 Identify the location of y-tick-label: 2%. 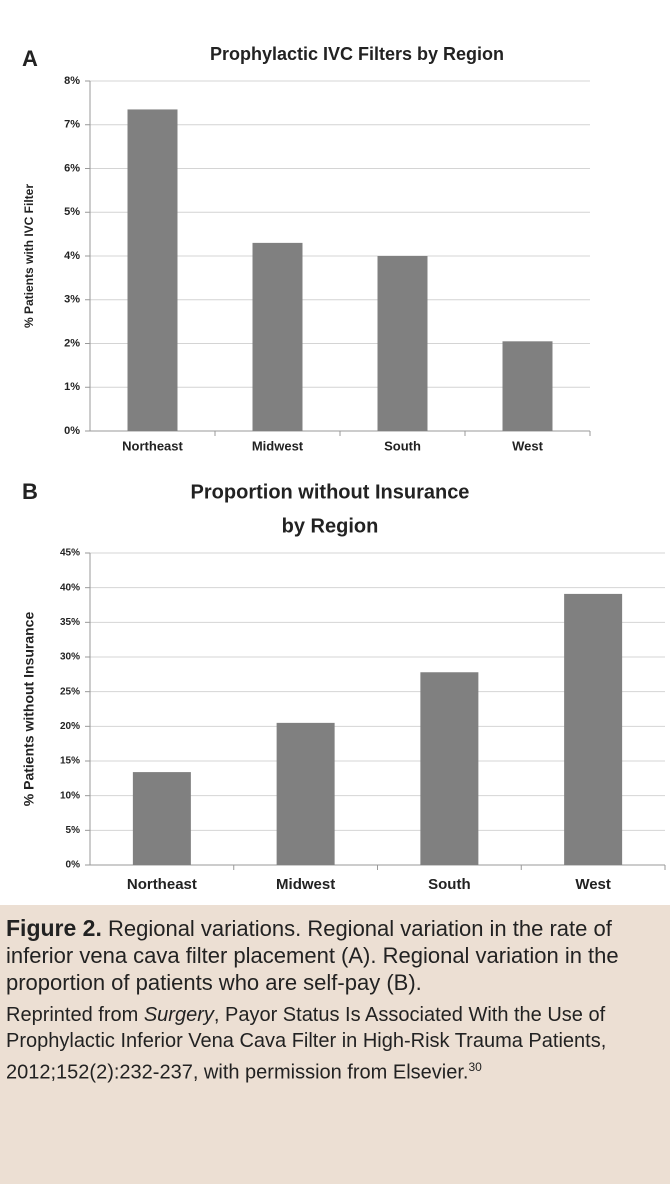
(72, 343).